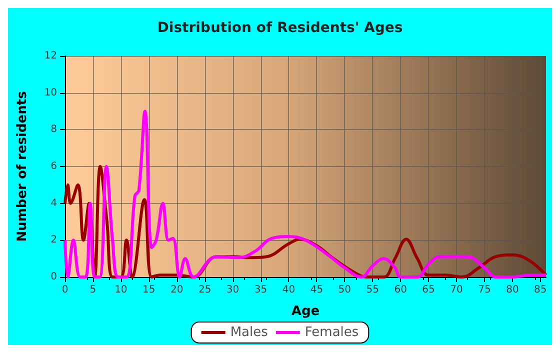  Describe the element at coordinates (540, 290) in the screenshot. I see `x-tick-label: 85` at that location.